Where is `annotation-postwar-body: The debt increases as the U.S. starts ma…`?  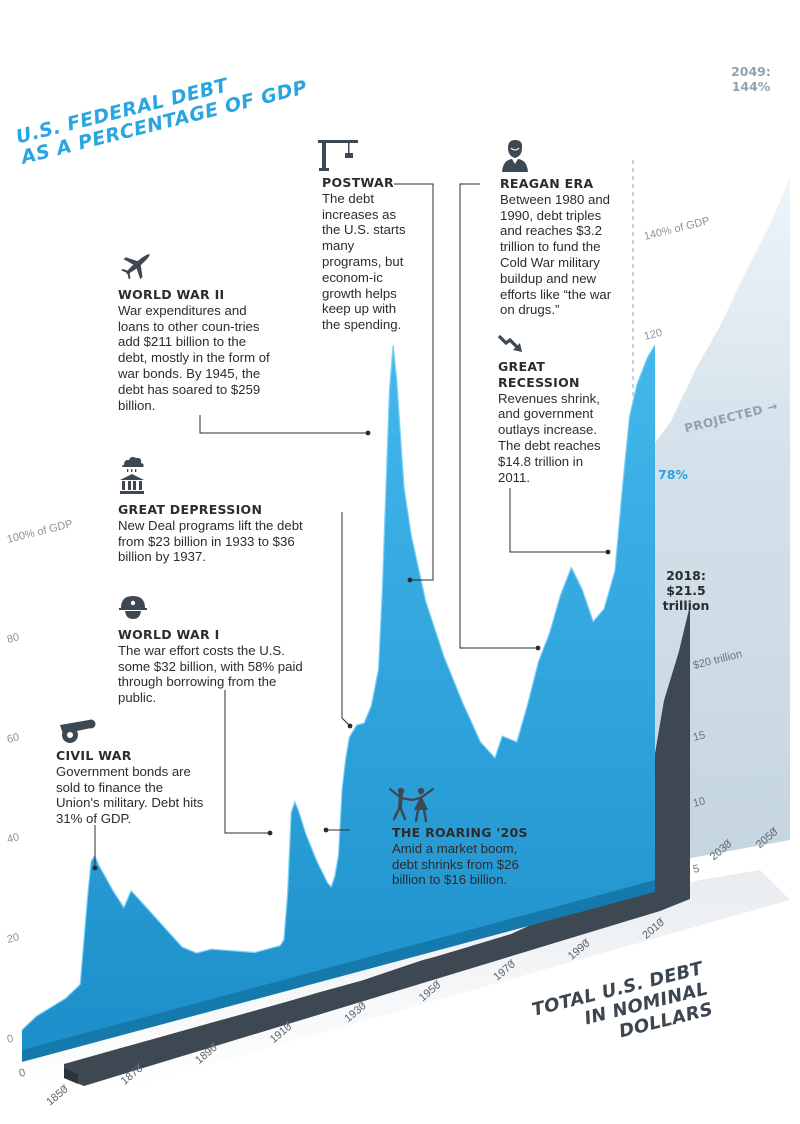 annotation-postwar-body: The debt increases as the U.S. starts ma… is located at coordinates (364, 261).